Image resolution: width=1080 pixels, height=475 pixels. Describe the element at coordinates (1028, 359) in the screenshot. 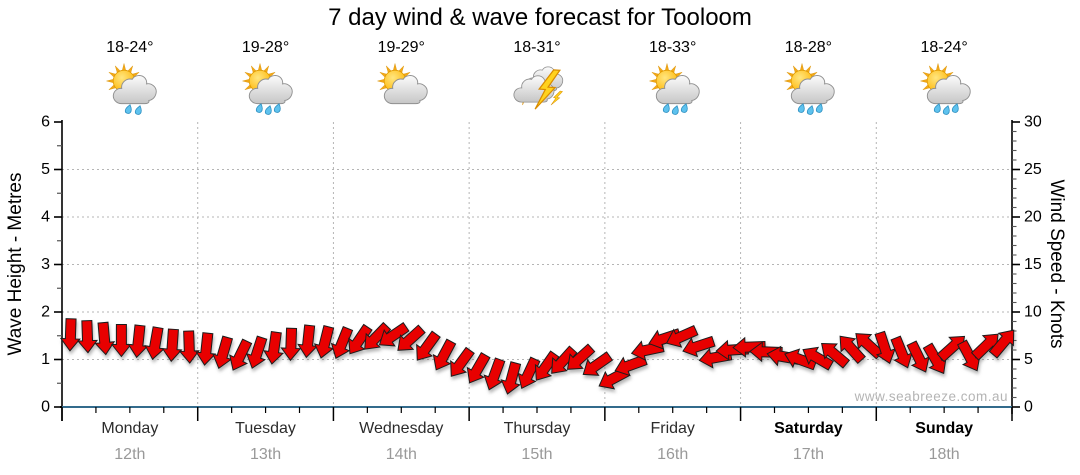

I see `right-tick-label: 5` at that location.